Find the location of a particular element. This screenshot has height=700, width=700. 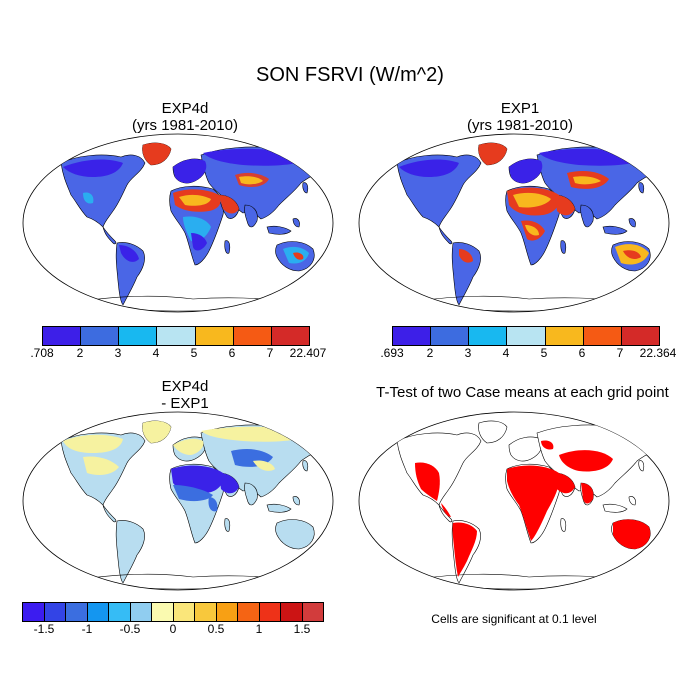

colorbar-exp1 is located at coordinates (526, 336).